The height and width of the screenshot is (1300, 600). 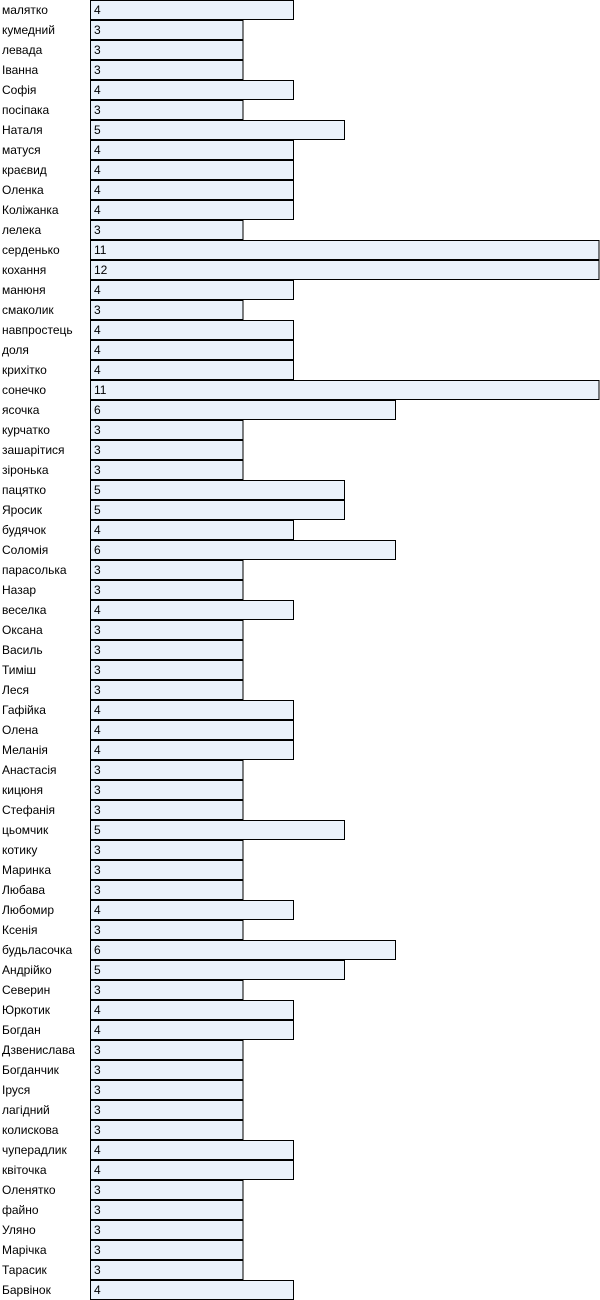 What do you see at coordinates (123, 1230) in the screenshot?
I see `bar-row: Уляно 3` at bounding box center [123, 1230].